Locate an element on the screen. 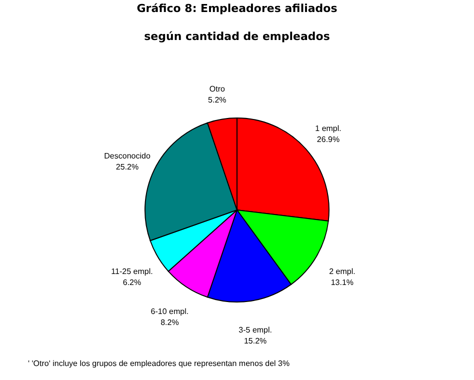  data-label: 13.1% is located at coordinates (342, 282).